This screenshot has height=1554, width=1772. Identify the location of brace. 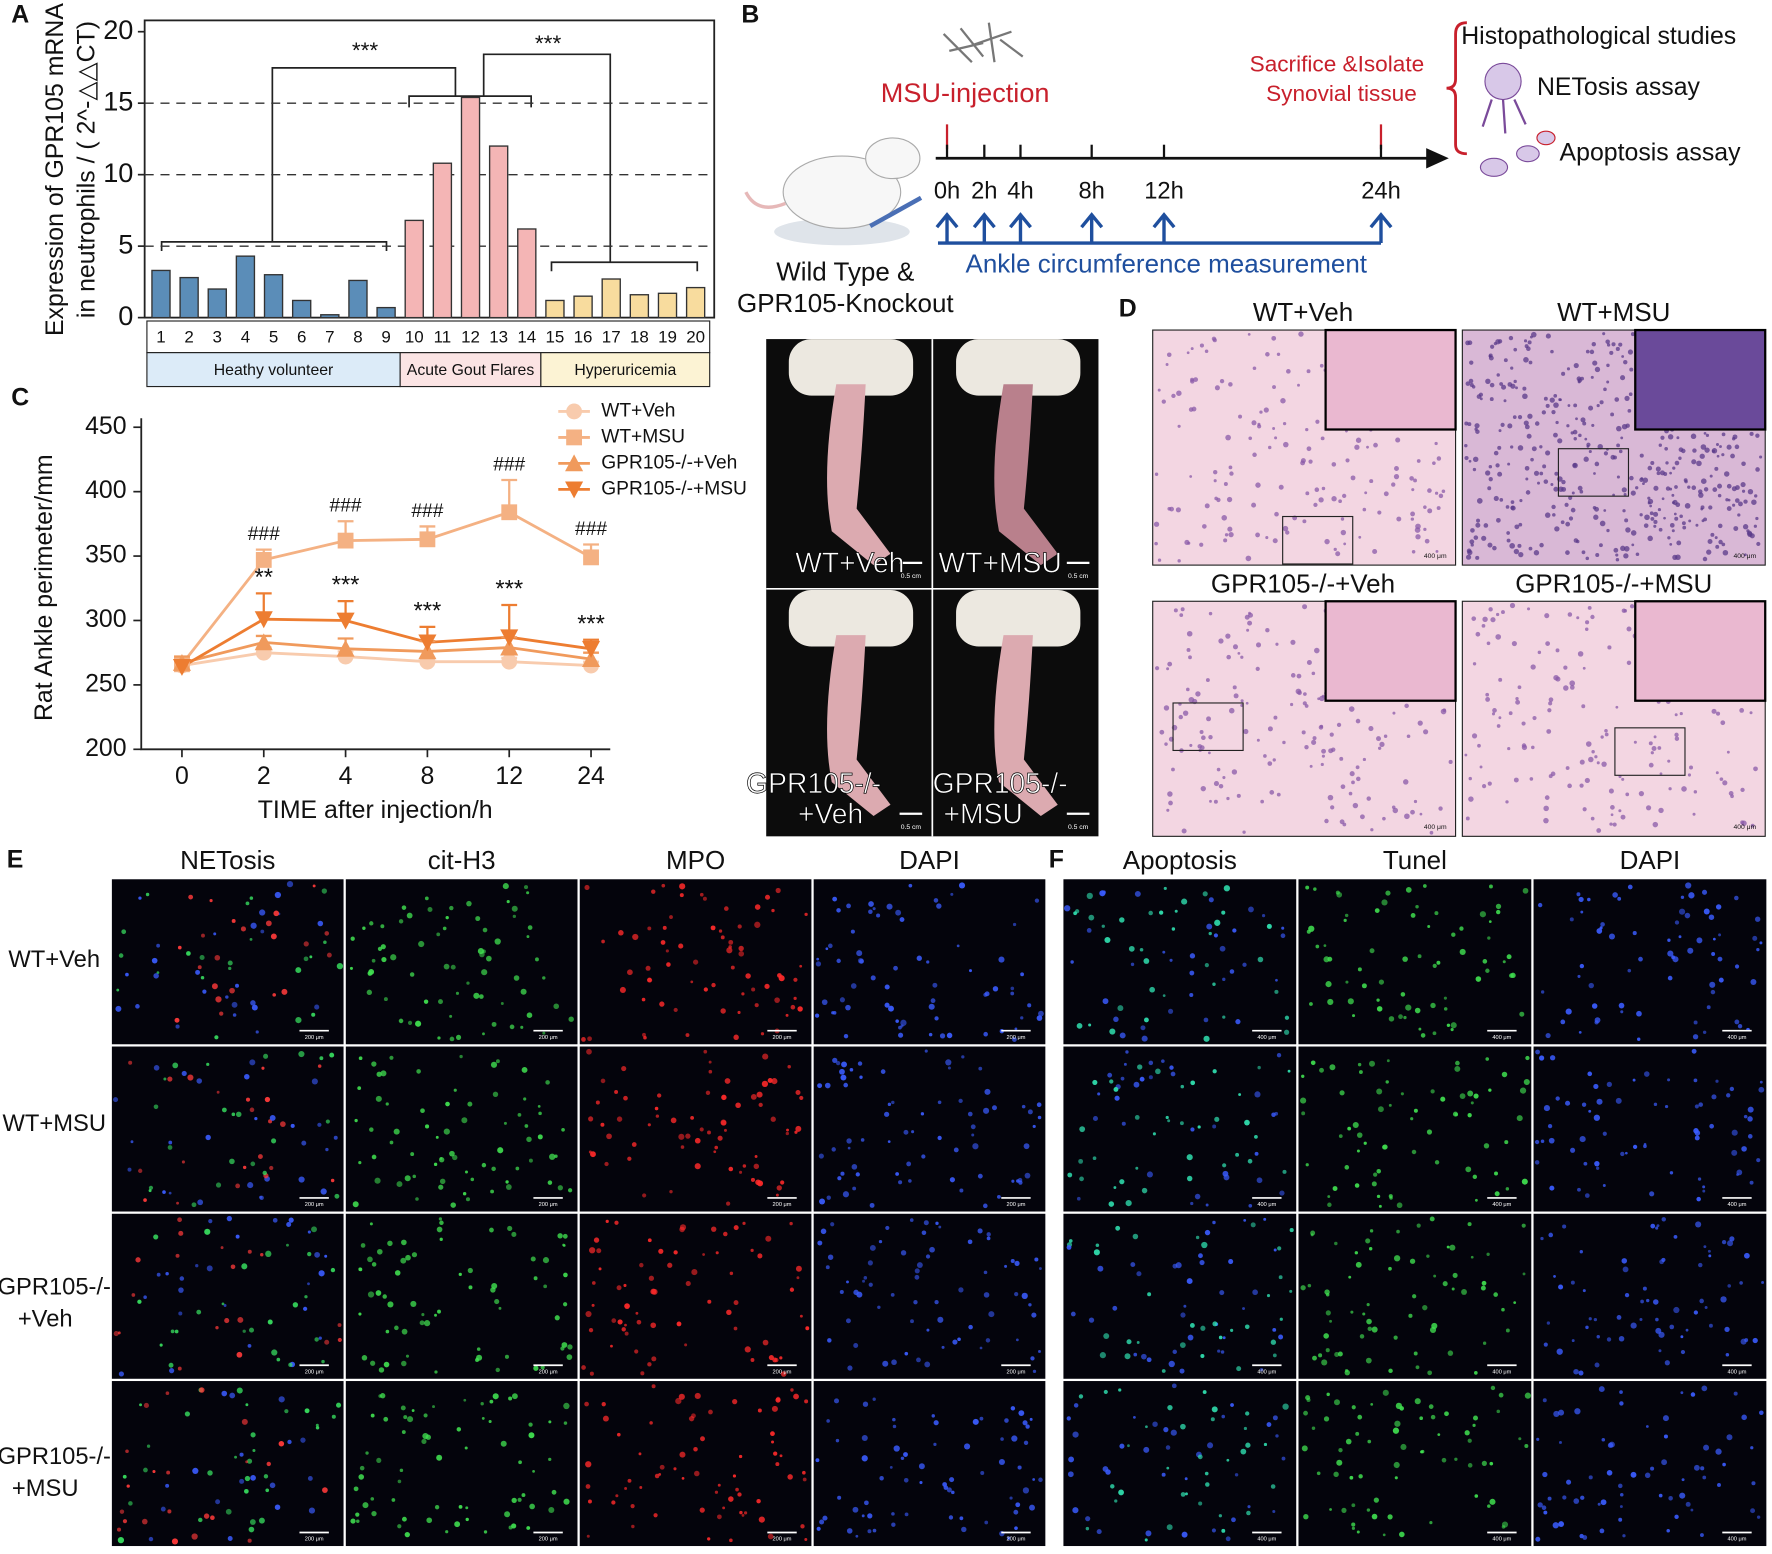
(1456, 88).